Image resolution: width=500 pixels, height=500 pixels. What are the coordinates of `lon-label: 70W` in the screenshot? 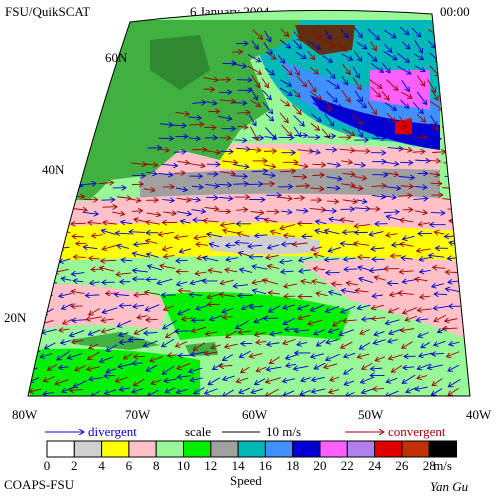 It's located at (138, 414).